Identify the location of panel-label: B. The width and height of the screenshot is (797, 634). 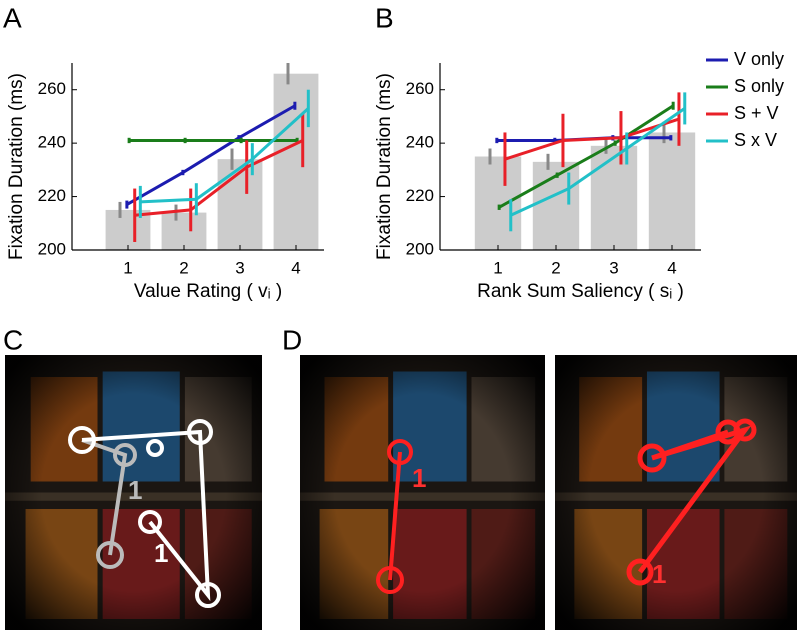
(384, 17).